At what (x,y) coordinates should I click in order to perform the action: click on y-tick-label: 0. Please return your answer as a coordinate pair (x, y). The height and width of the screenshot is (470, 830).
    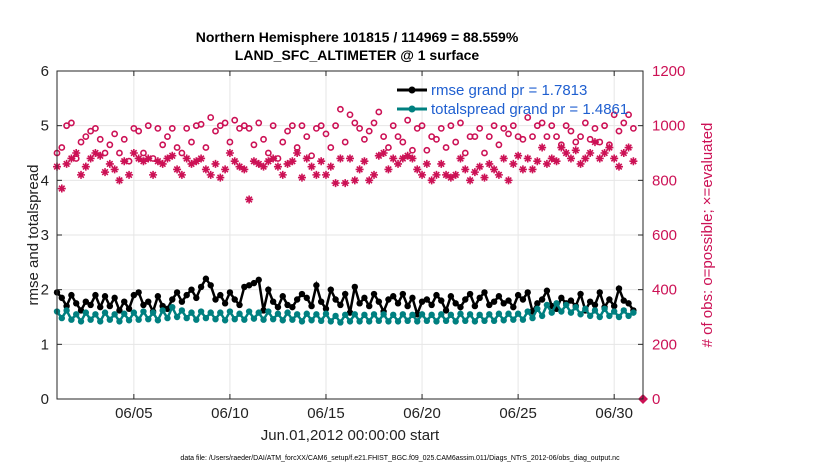
    Looking at the image, I should click on (45, 399).